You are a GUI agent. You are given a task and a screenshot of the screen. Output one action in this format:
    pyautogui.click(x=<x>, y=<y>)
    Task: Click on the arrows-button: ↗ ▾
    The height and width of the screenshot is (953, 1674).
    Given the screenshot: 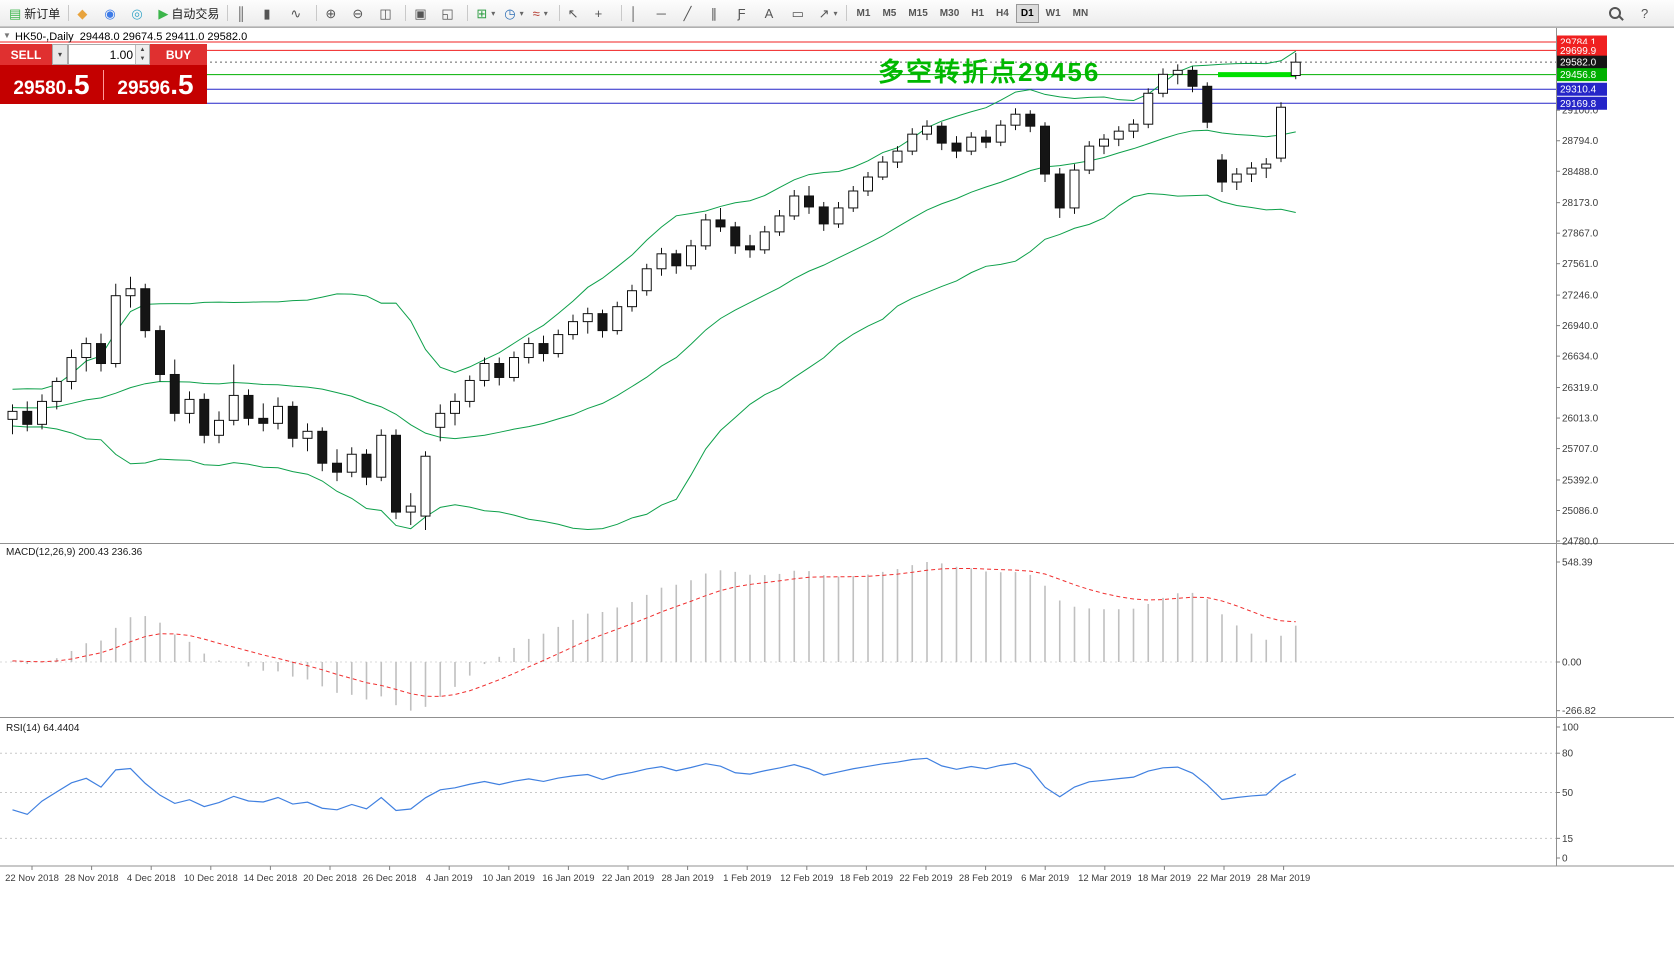 What is the action you would take?
    pyautogui.click(x=828, y=13)
    